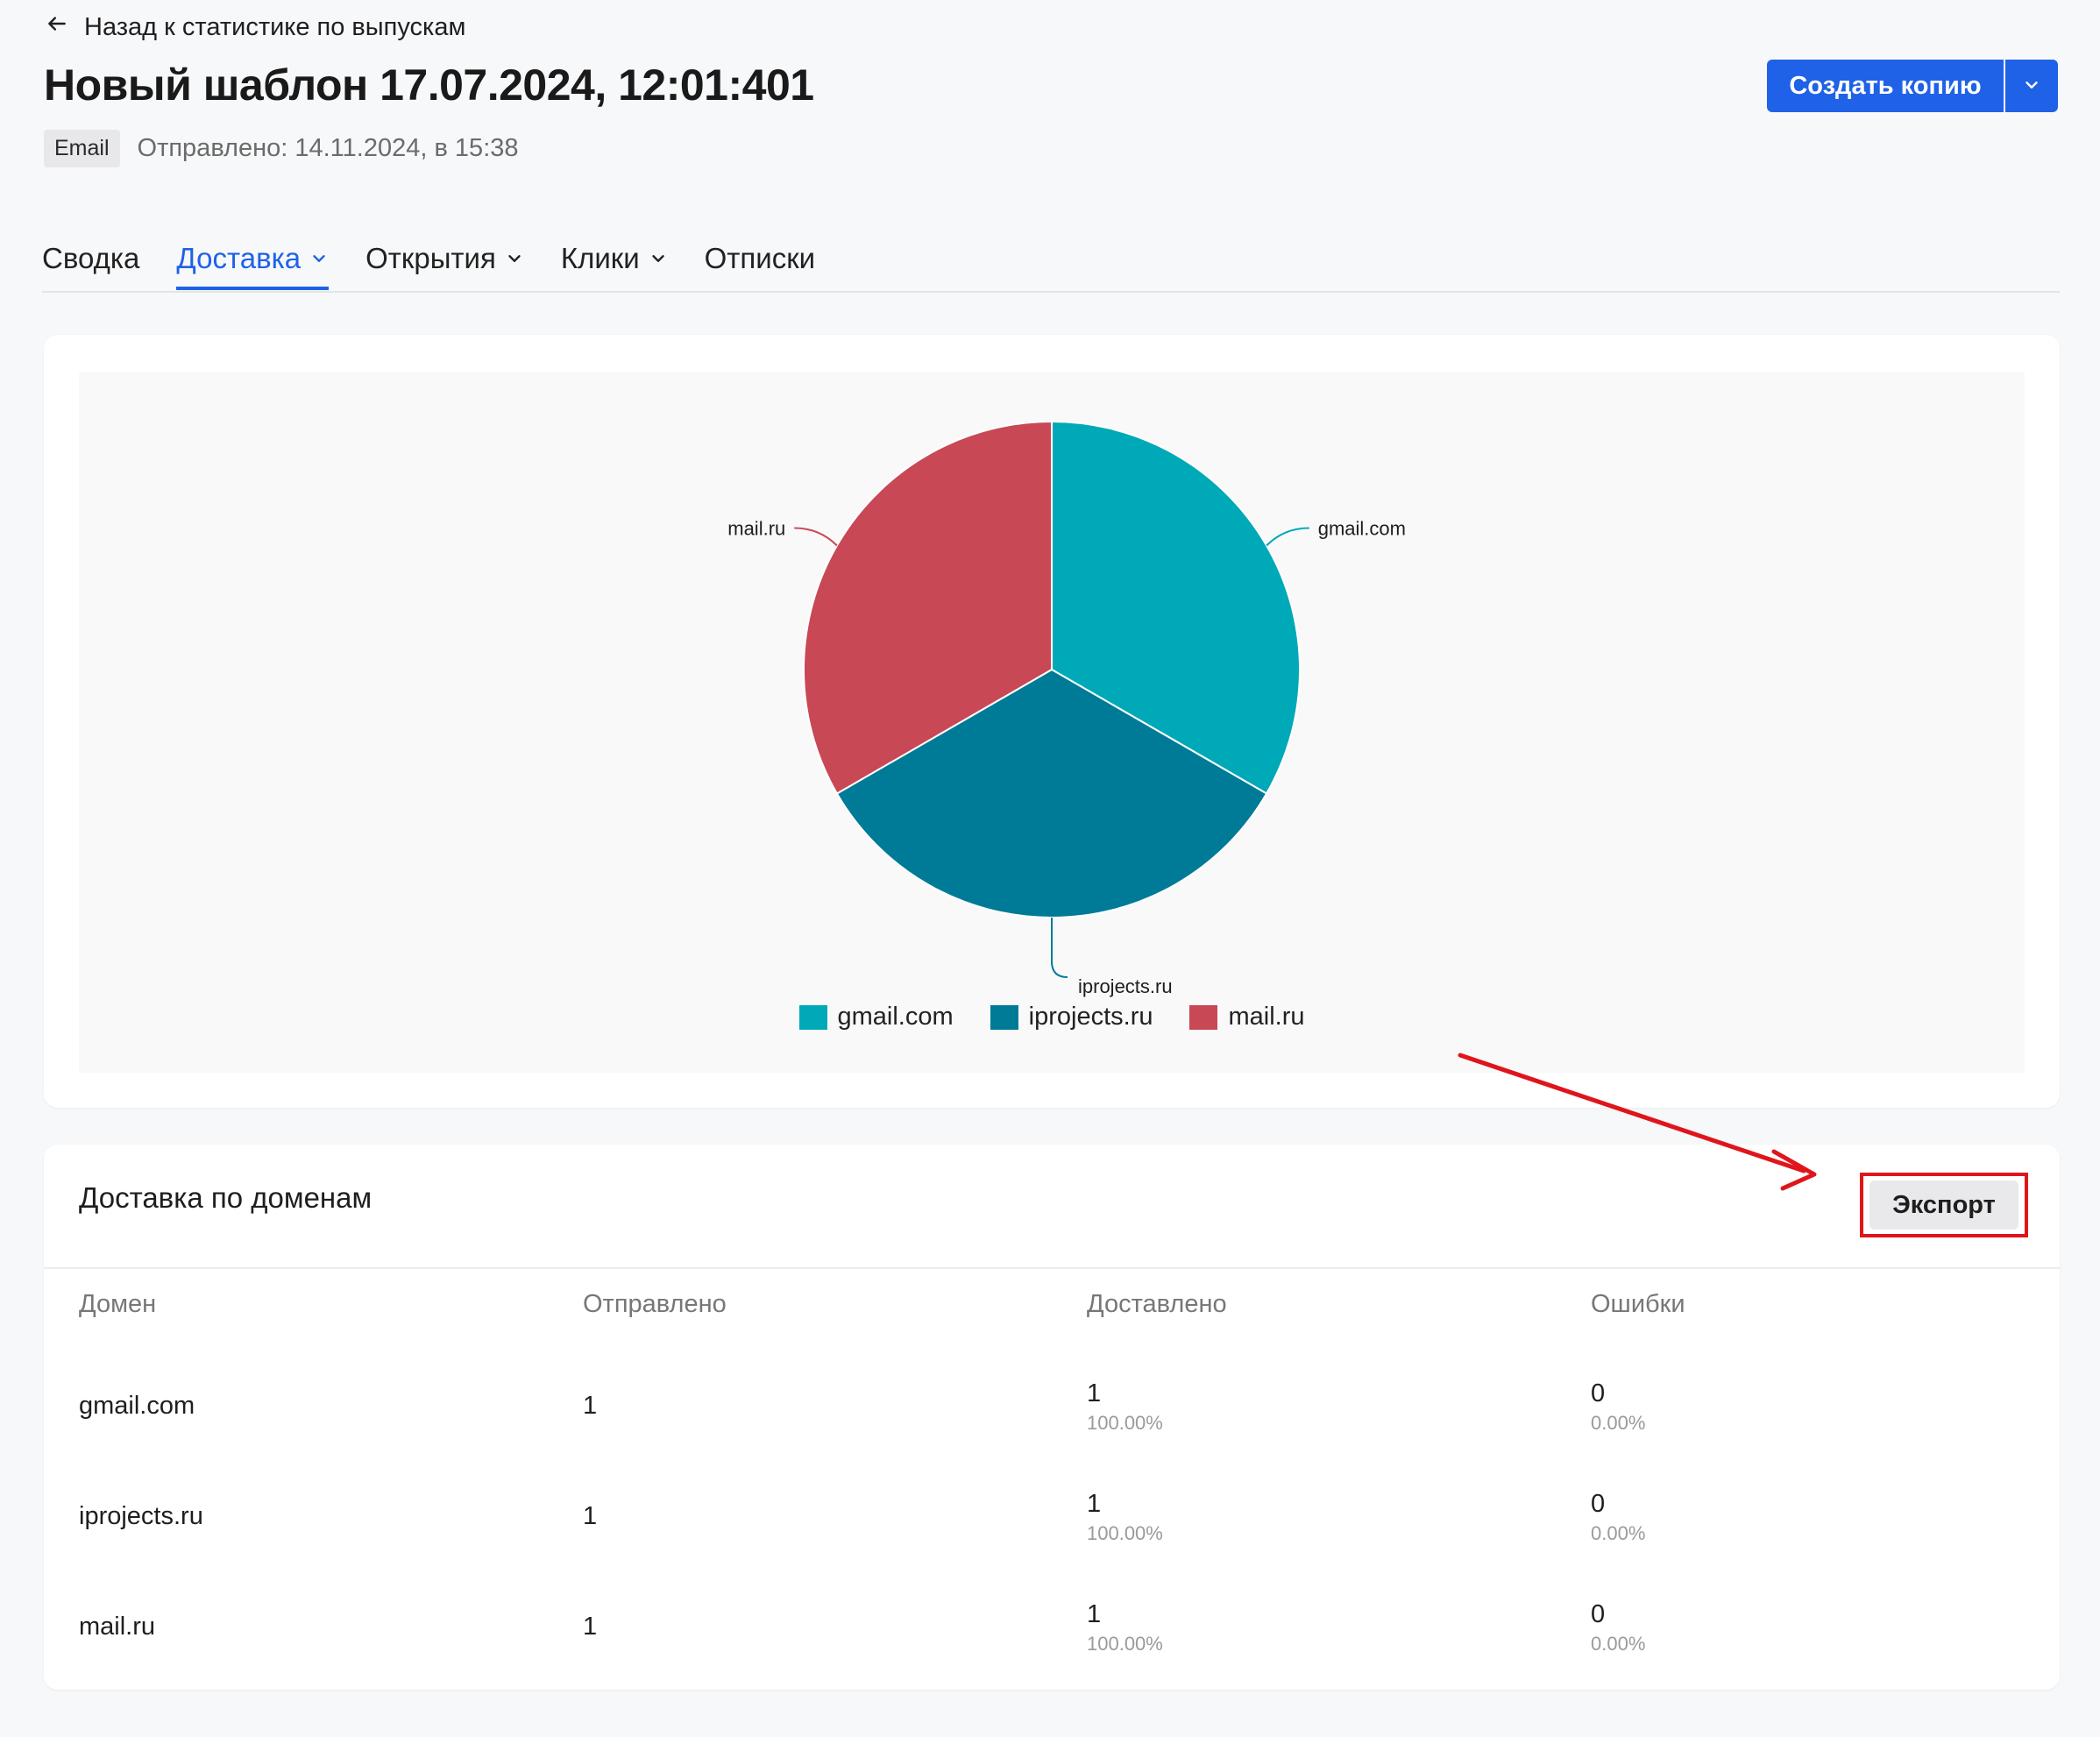 This screenshot has width=2100, height=1737. What do you see at coordinates (328, 148) in the screenshot?
I see `sent-info: Отправлено: 14.11.2024, в 15:38` at bounding box center [328, 148].